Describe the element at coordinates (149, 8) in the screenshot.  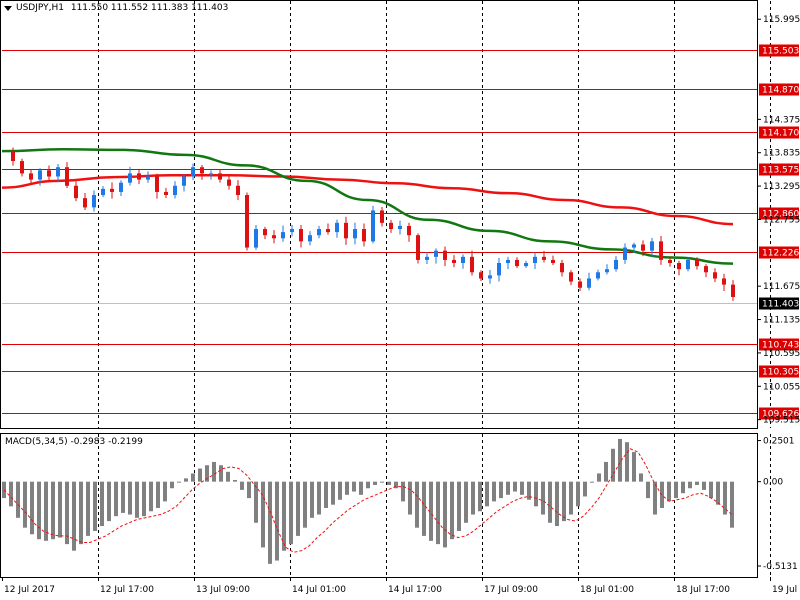
I see `ohlc-label: 111.550 111.552 111.383 111.403` at that location.